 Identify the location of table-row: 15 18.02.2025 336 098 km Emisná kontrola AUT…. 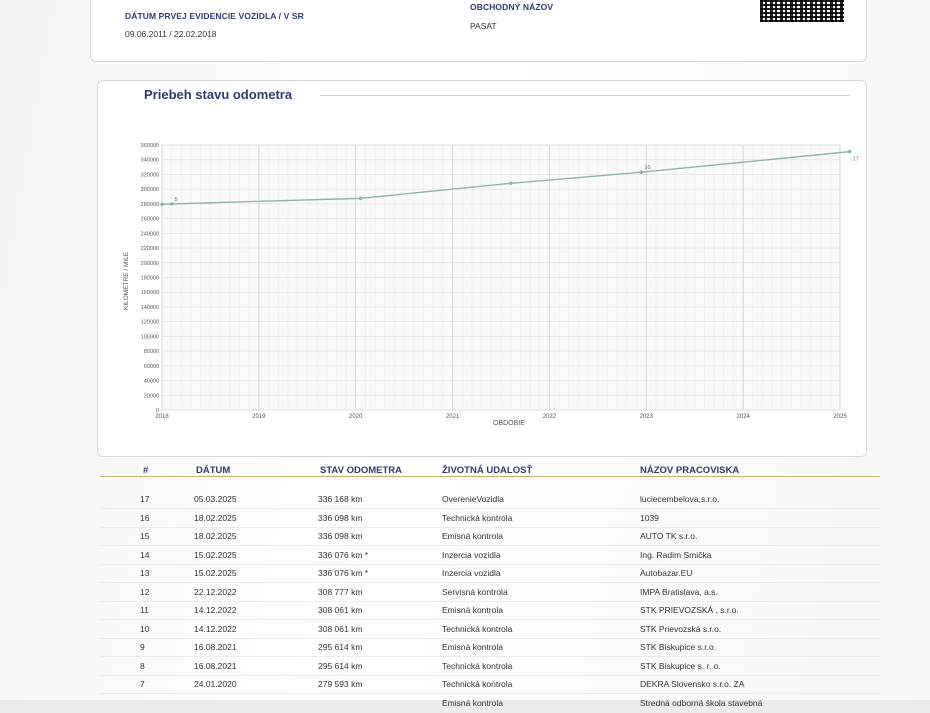
(490, 536).